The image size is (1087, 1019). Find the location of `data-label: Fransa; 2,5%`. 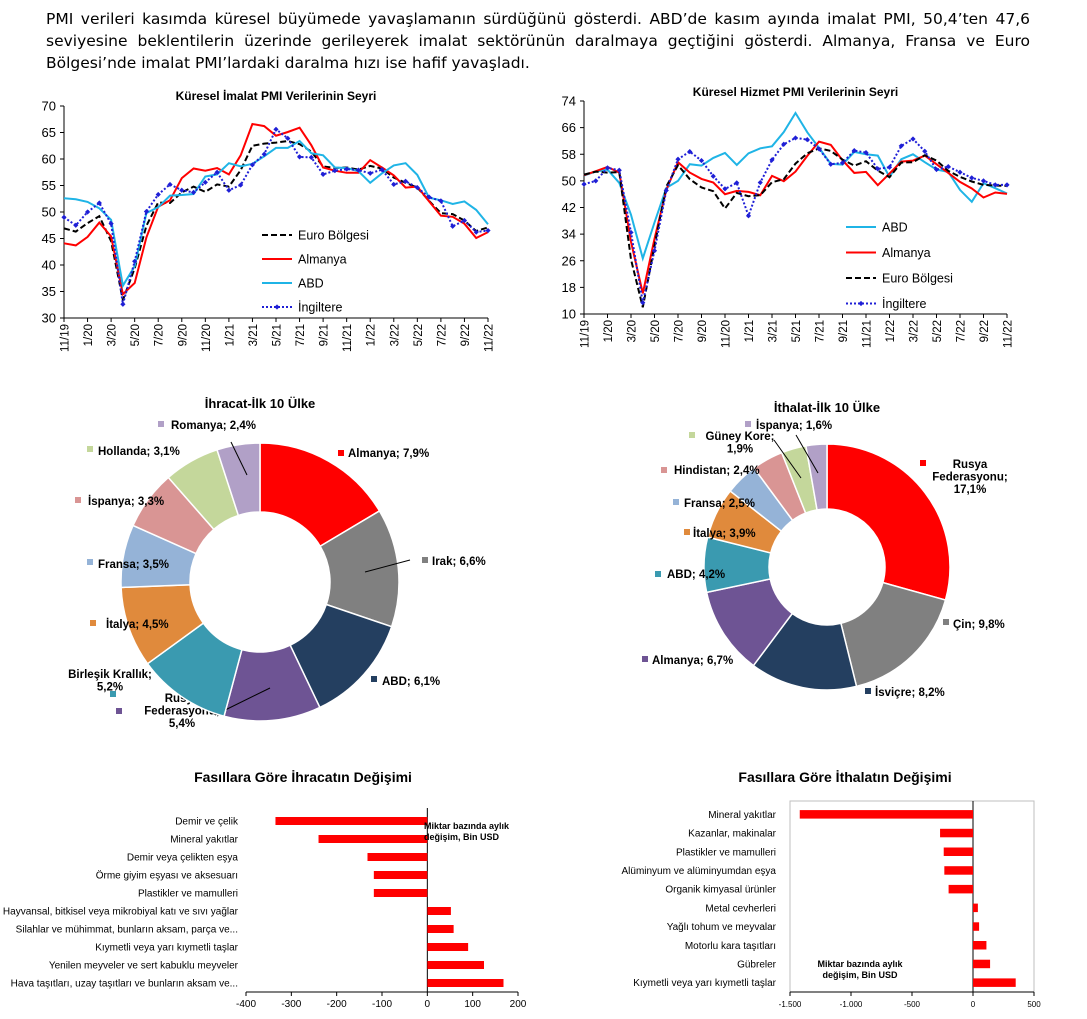

data-label: Fransa; 2,5% is located at coordinates (719, 504).